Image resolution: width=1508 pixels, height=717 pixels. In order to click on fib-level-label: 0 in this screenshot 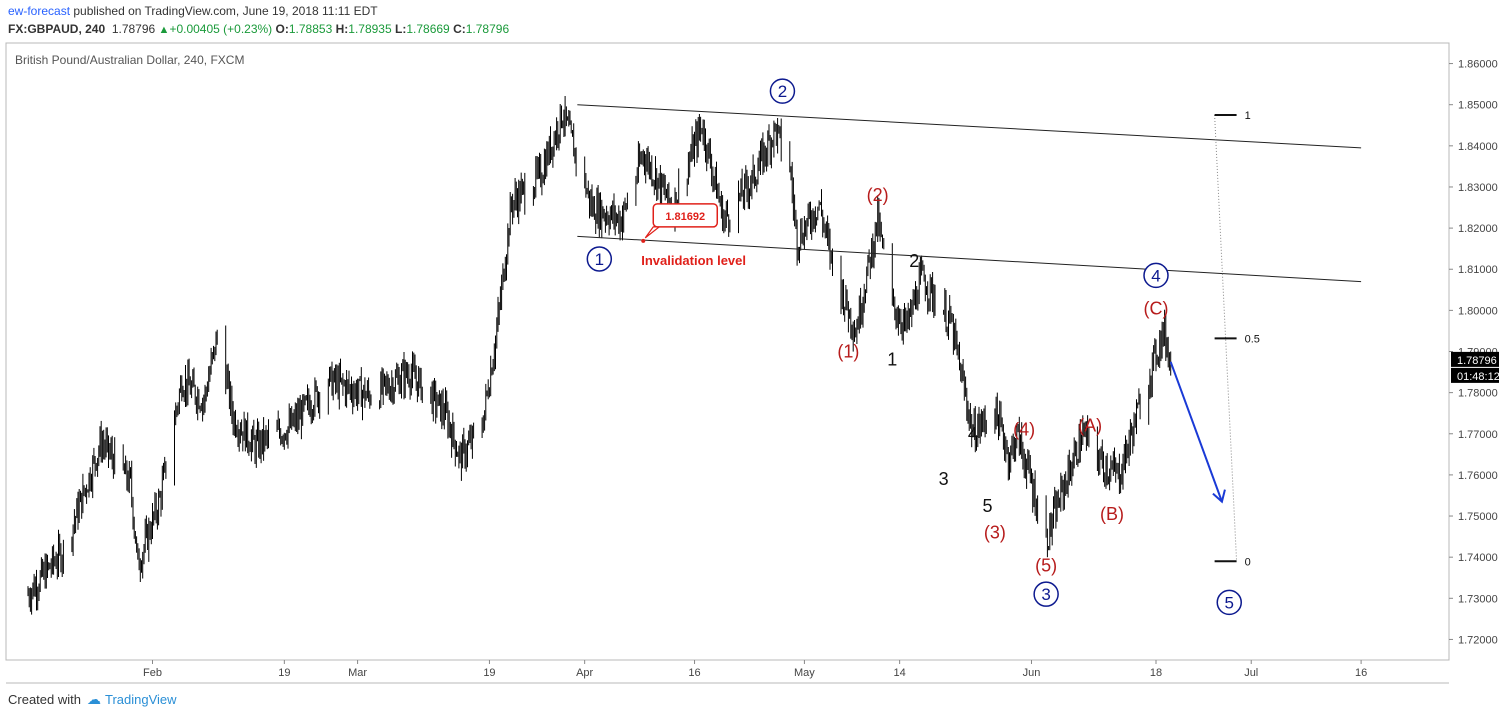, I will do `click(1248, 562)`.